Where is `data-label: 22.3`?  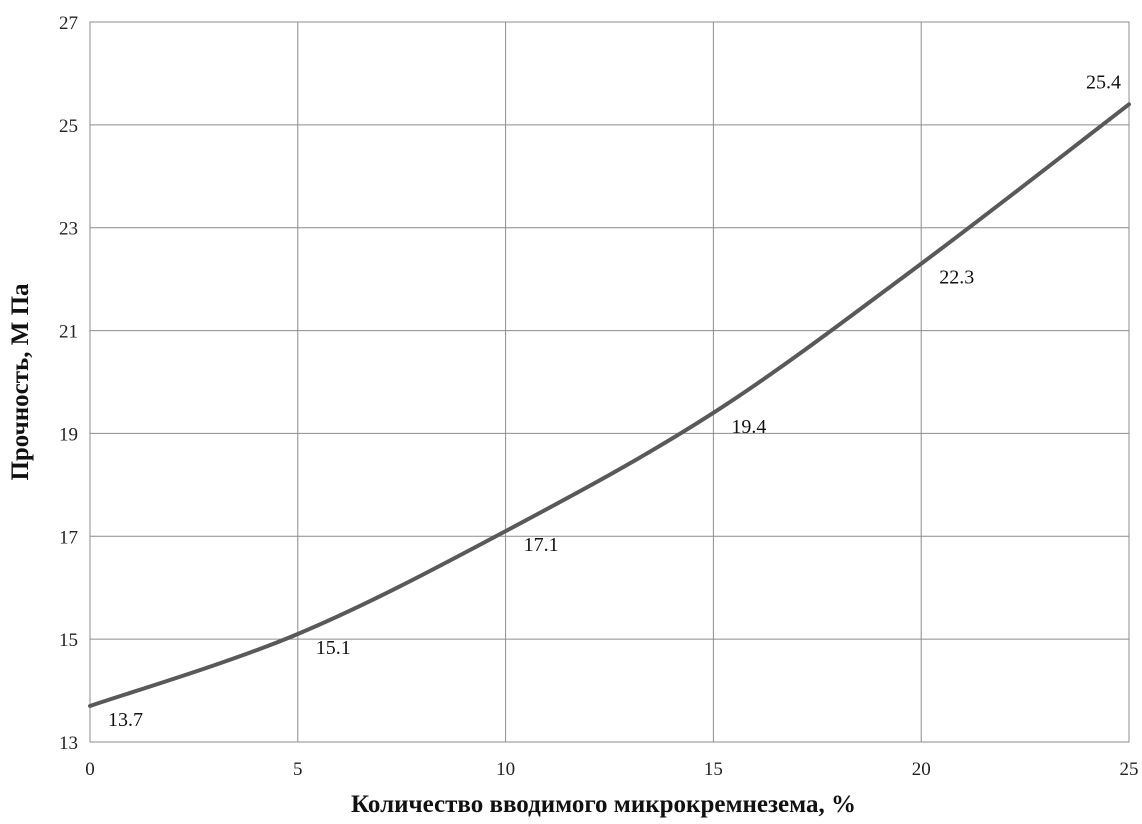 data-label: 22.3 is located at coordinates (956, 278).